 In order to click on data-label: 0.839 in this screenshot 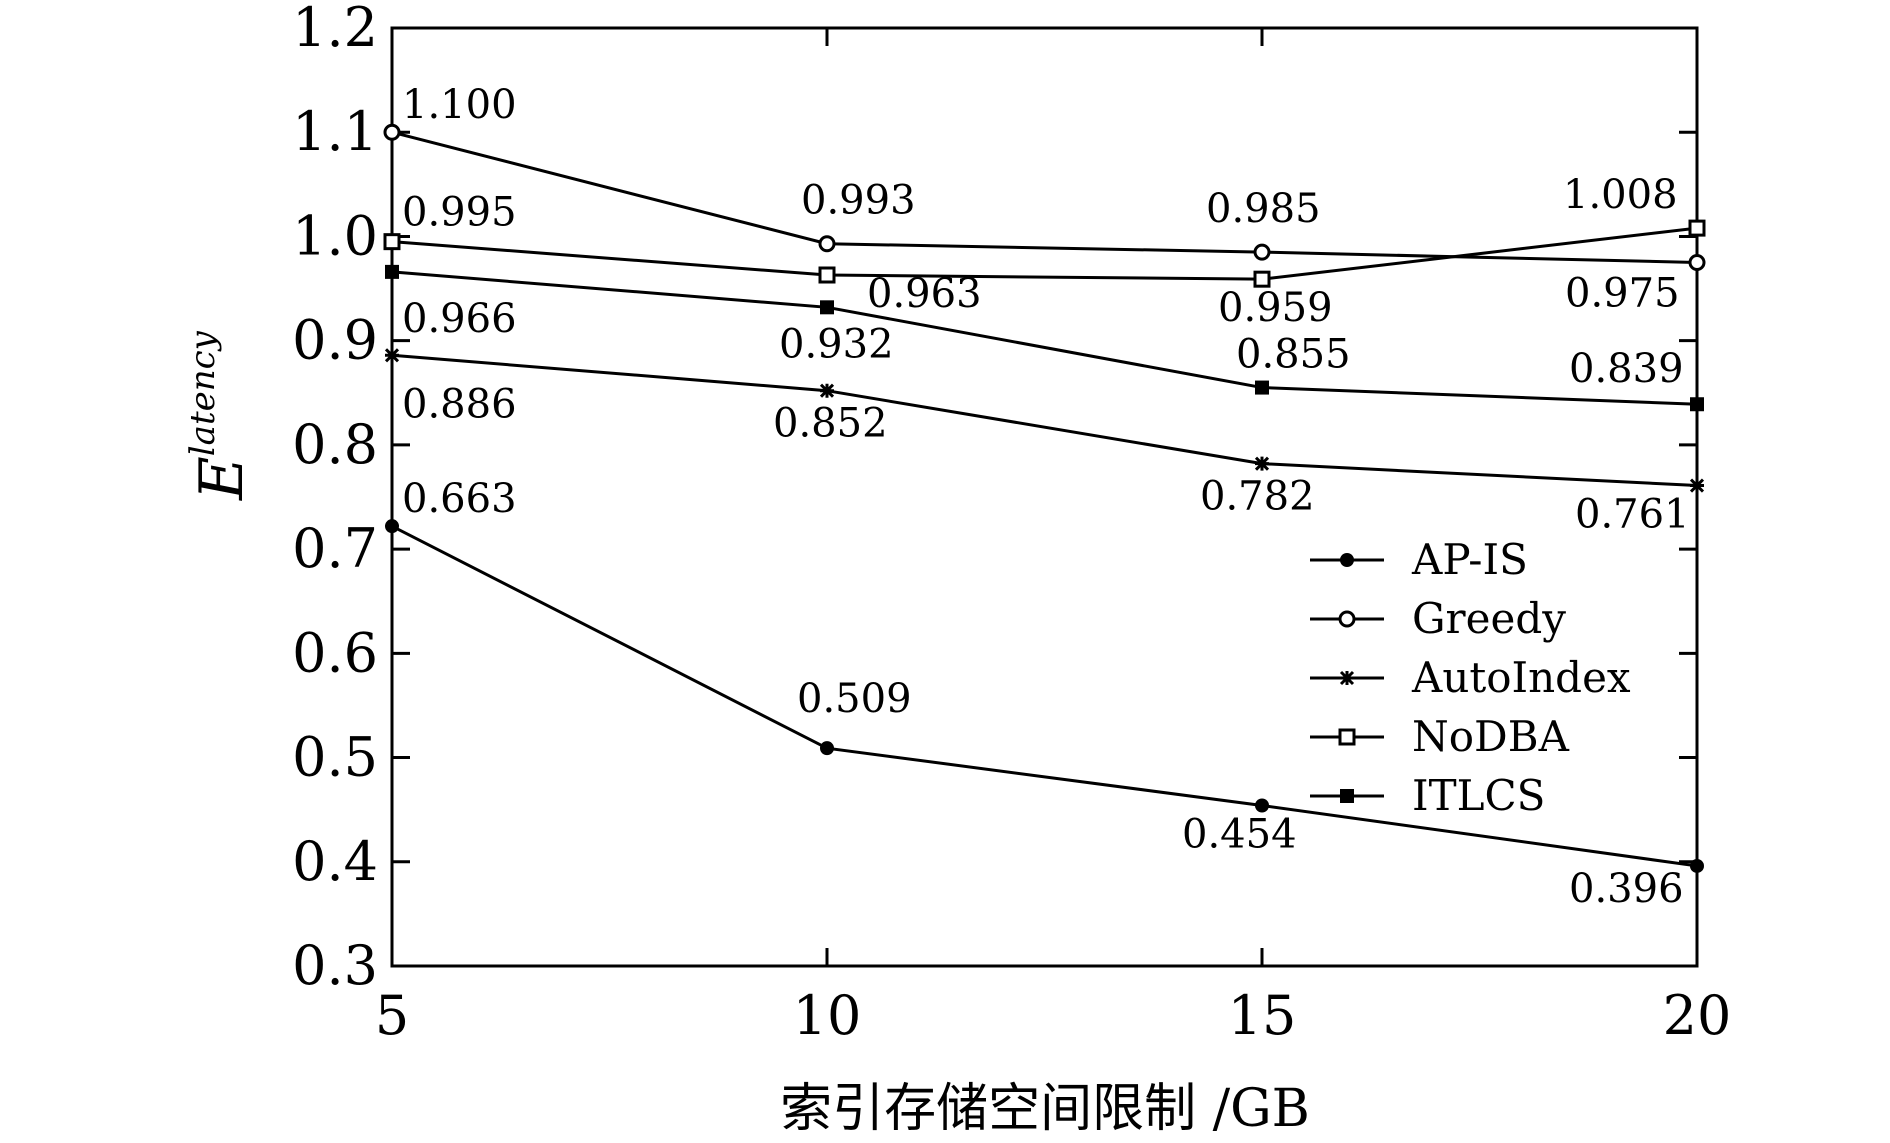, I will do `click(1626, 369)`.